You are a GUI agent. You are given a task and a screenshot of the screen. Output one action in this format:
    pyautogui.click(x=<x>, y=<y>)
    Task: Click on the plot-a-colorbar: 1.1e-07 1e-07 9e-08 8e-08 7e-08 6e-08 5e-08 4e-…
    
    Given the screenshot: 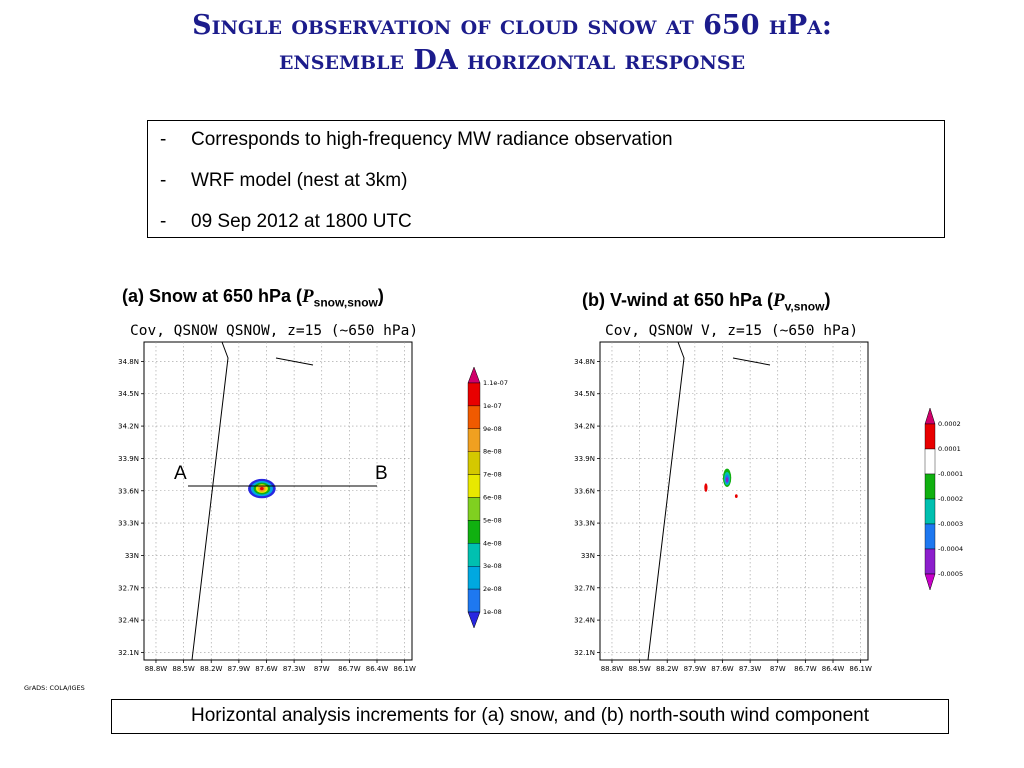 What is the action you would take?
    pyautogui.click(x=487, y=497)
    